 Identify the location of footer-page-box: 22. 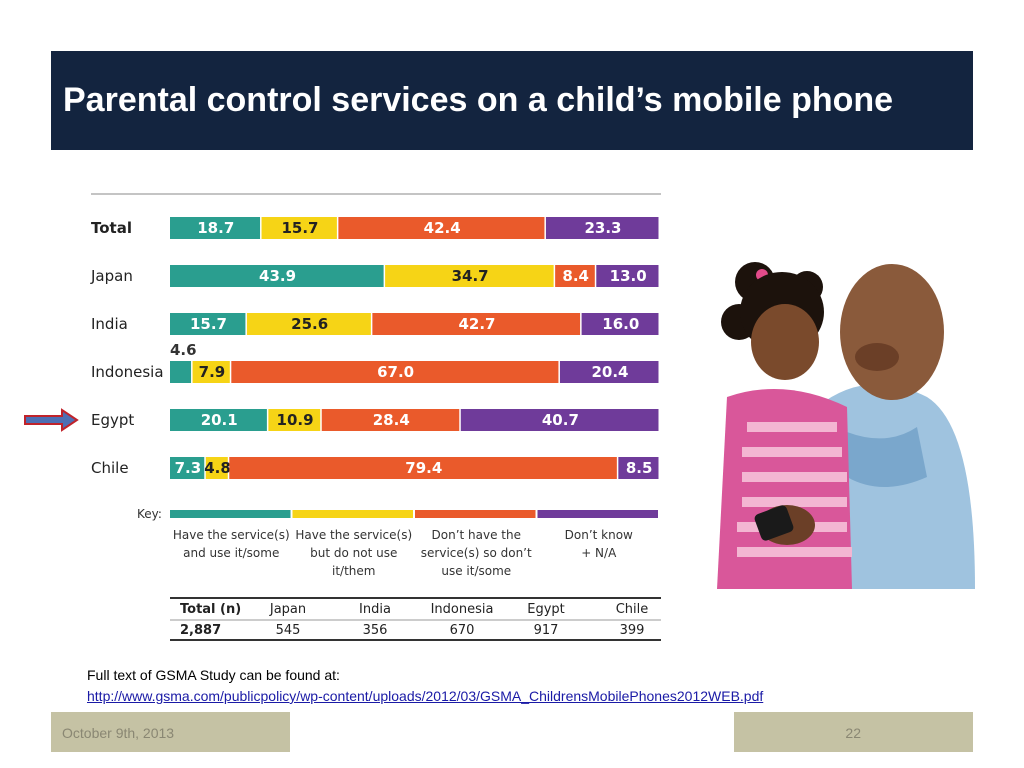
(853, 732).